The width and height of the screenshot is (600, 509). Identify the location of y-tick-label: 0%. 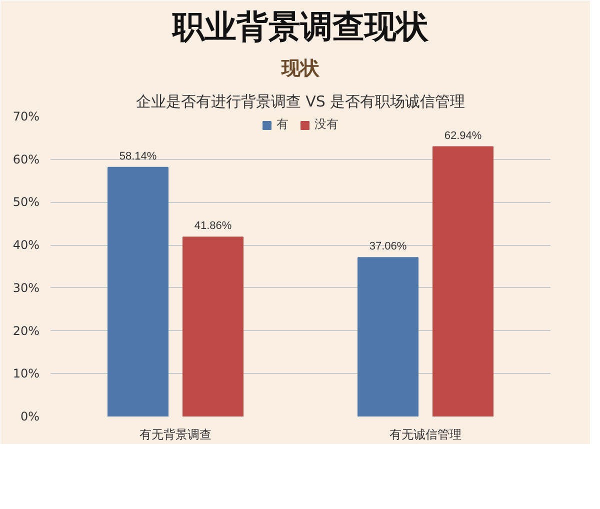
(30, 417).